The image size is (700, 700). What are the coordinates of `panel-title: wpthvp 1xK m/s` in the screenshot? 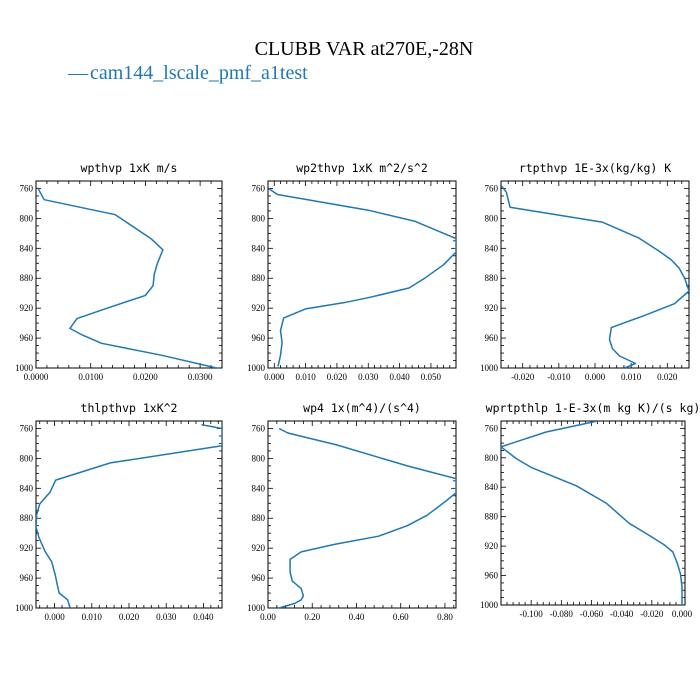 It's located at (129, 168).